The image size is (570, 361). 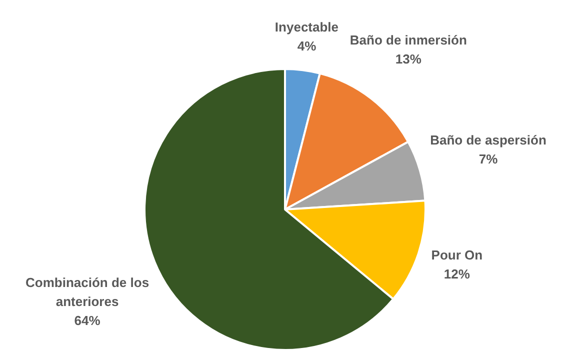 What do you see at coordinates (457, 254) in the screenshot?
I see `slice-label: Pour On` at bounding box center [457, 254].